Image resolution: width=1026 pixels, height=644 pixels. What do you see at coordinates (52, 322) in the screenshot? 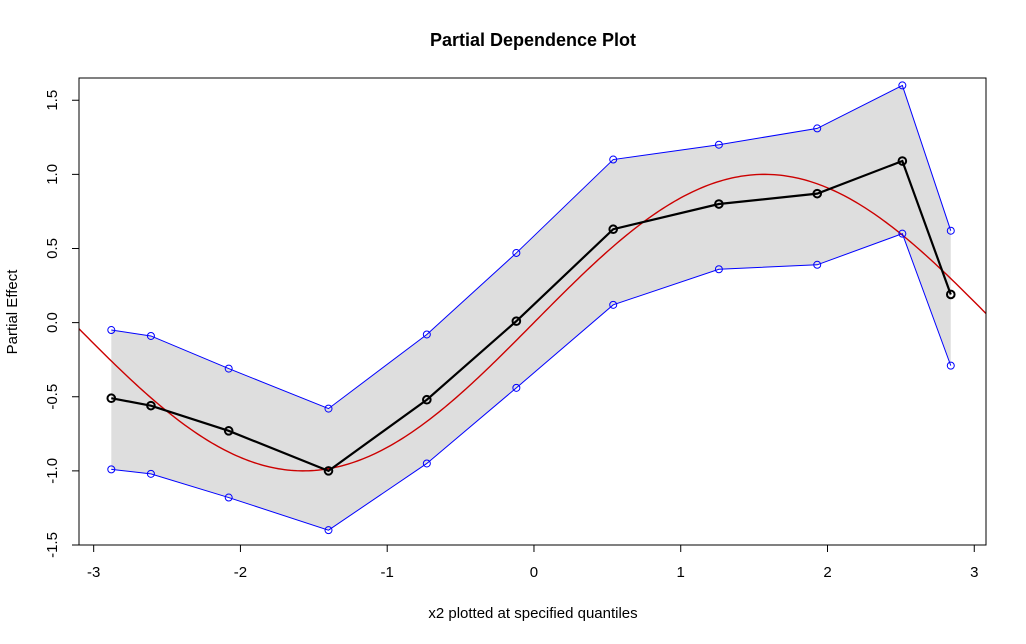
I see `y-tick-label: 0.0` at bounding box center [52, 322].